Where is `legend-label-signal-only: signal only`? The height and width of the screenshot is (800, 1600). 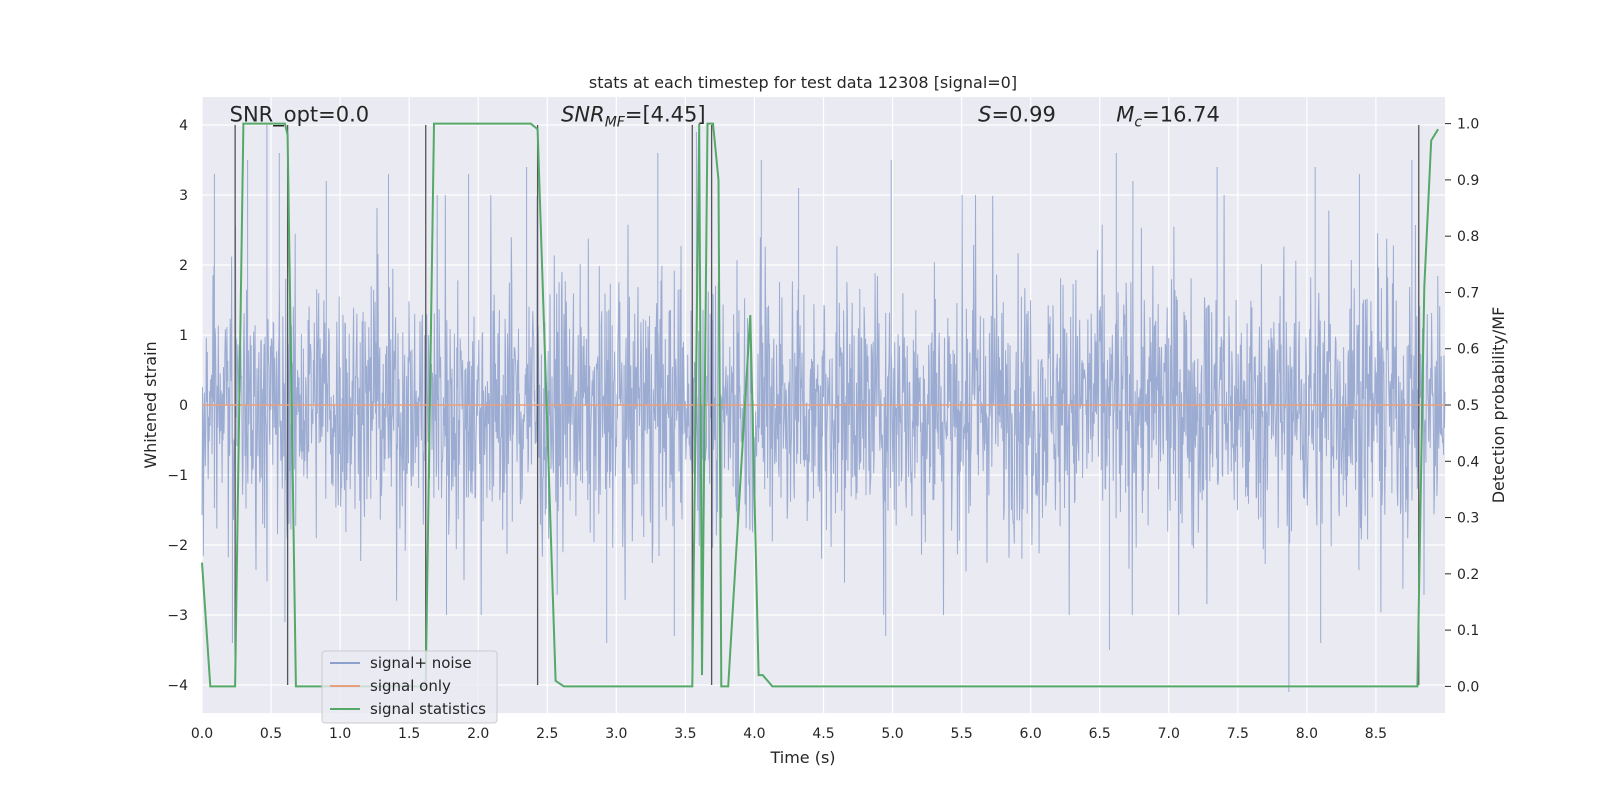 legend-label-signal-only: signal only is located at coordinates (410, 686).